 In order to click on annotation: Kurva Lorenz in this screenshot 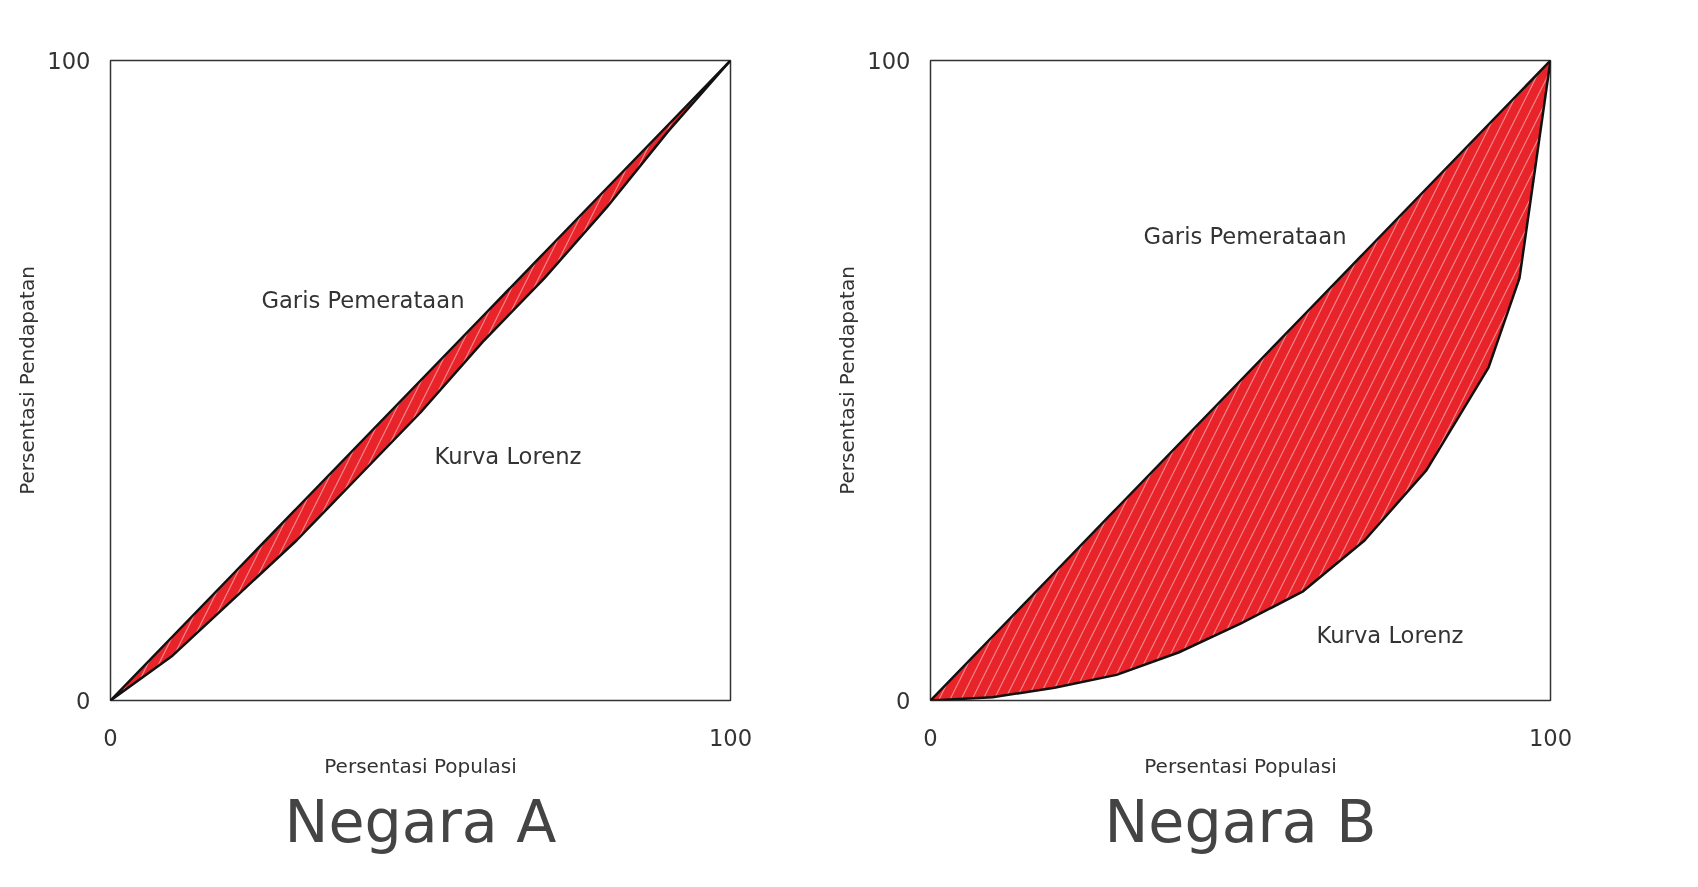, I will do `click(1390, 634)`.